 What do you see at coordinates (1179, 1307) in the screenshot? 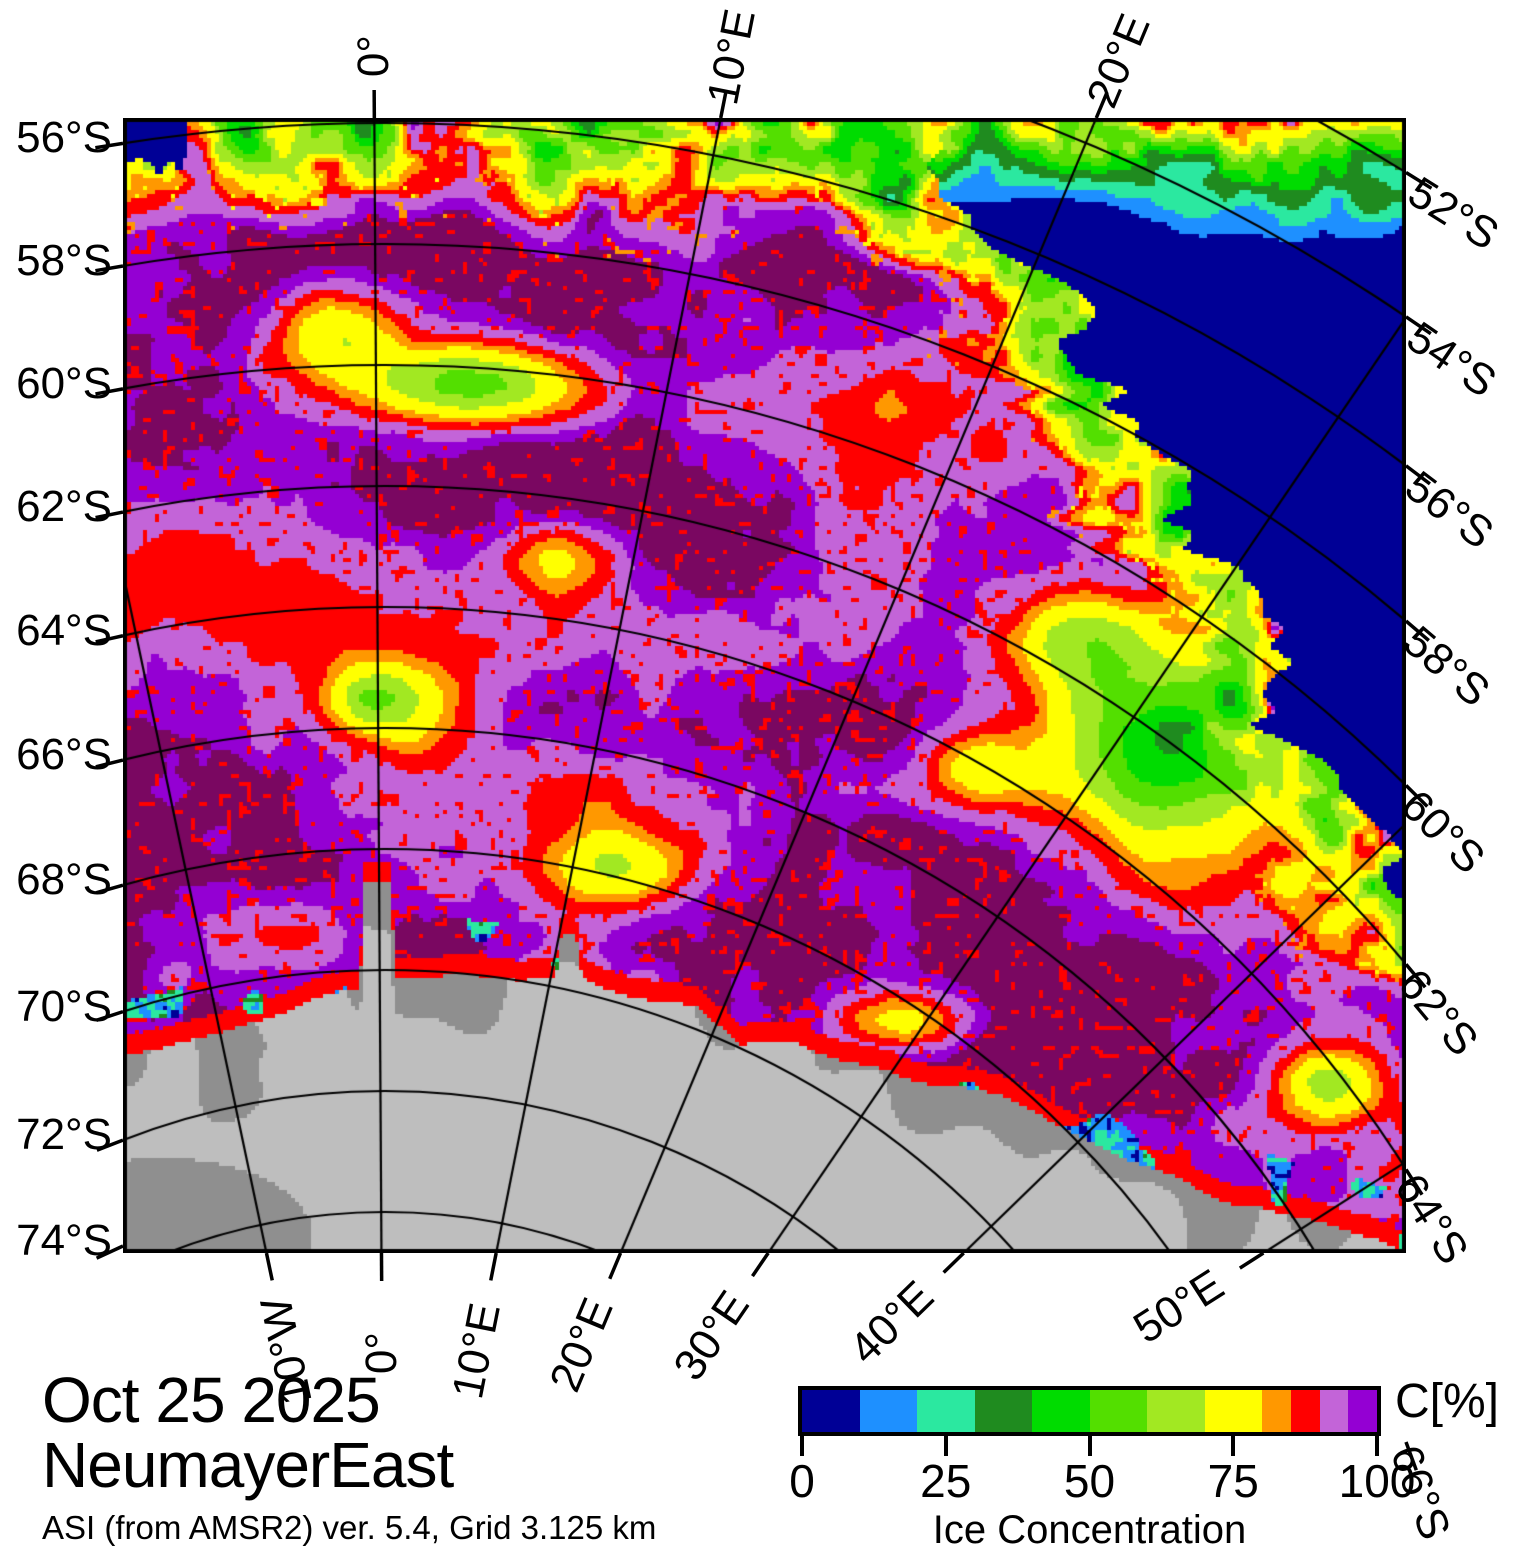
I see `axis-label: 50°E` at bounding box center [1179, 1307].